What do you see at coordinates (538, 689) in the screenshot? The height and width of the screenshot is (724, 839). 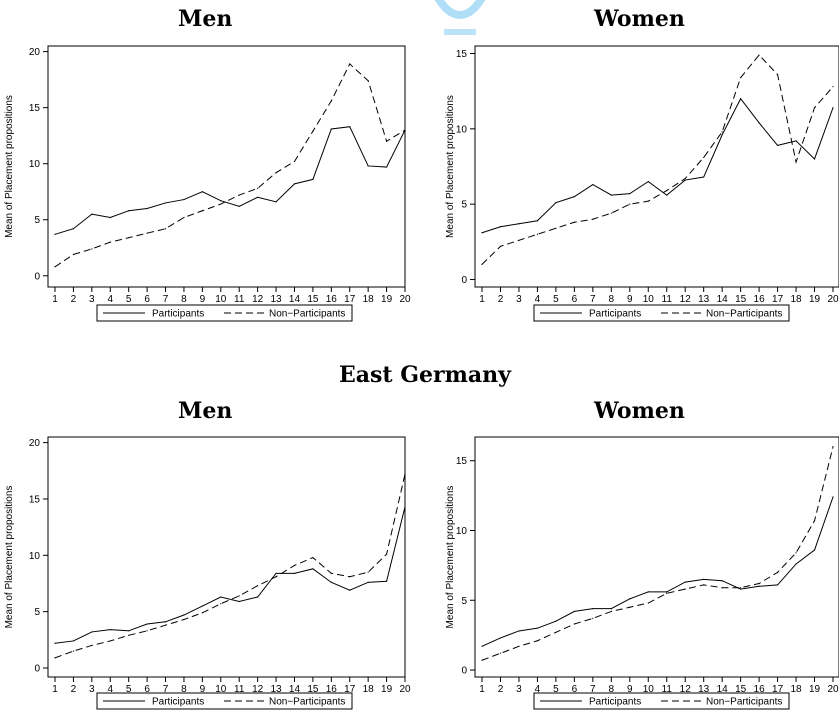 I see `x-tick-label: 4` at bounding box center [538, 689].